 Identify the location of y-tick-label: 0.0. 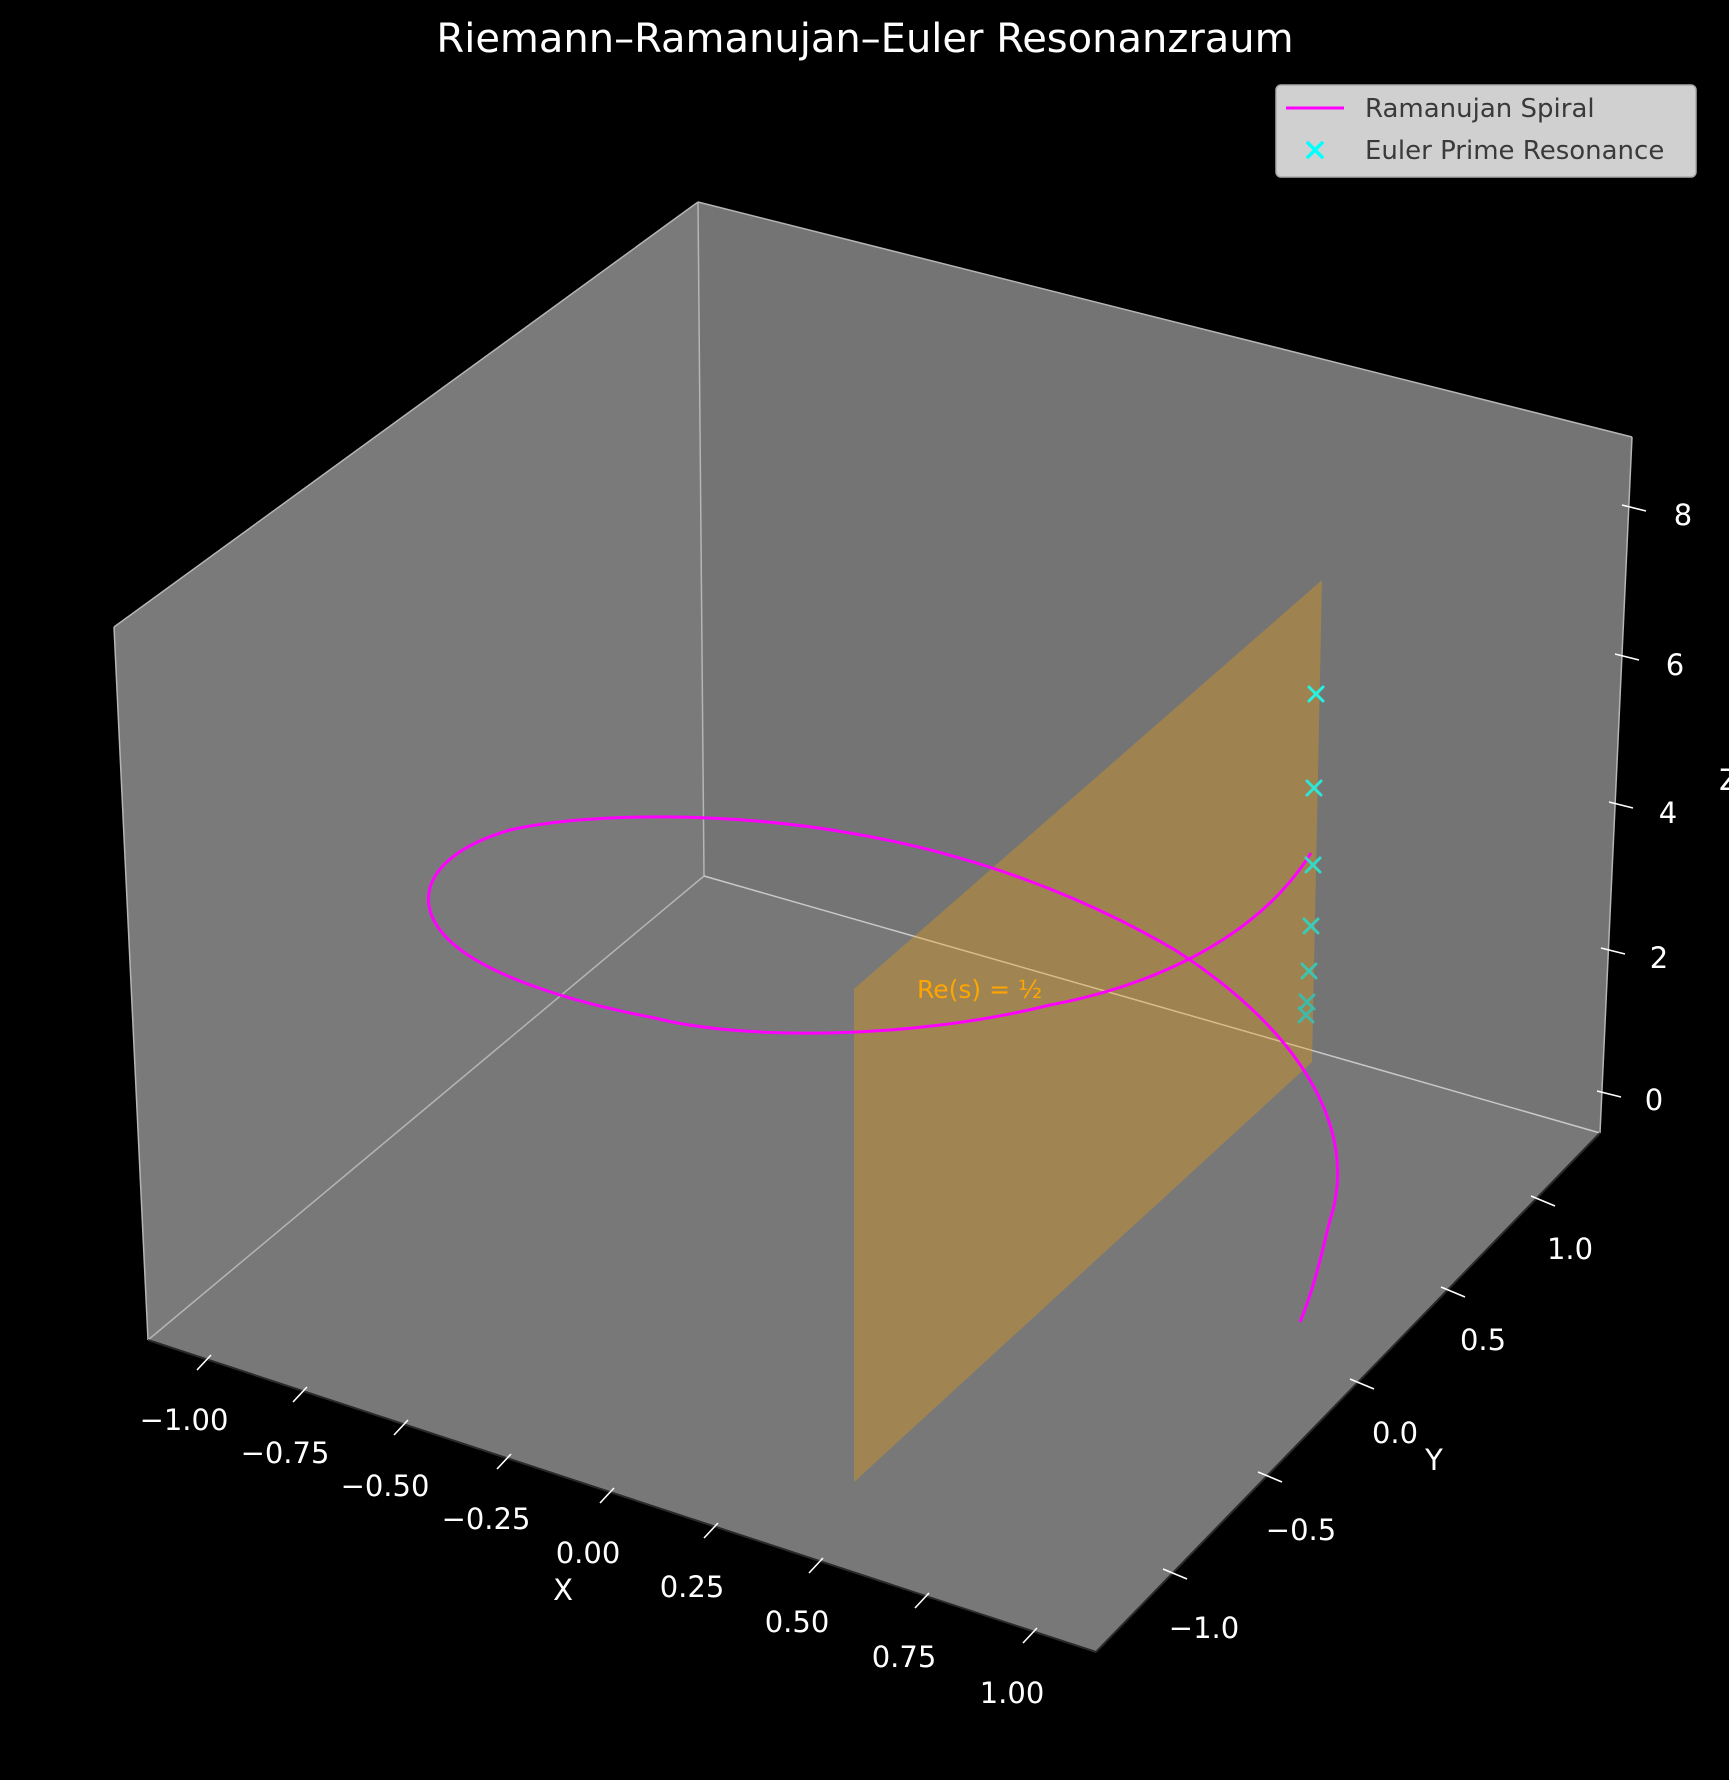
(1395, 1433).